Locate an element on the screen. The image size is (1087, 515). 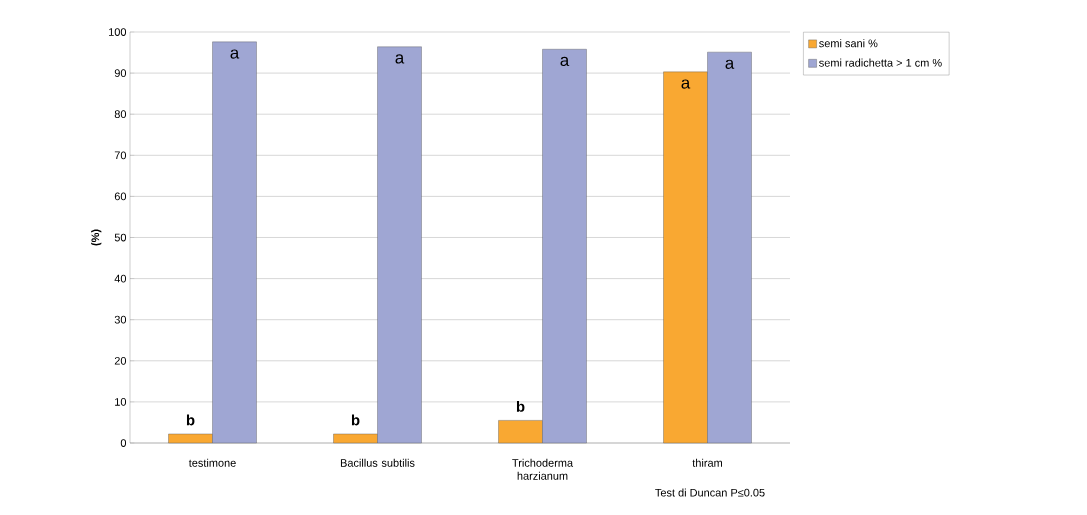
y-tick-label: 50 is located at coordinates (120, 237).